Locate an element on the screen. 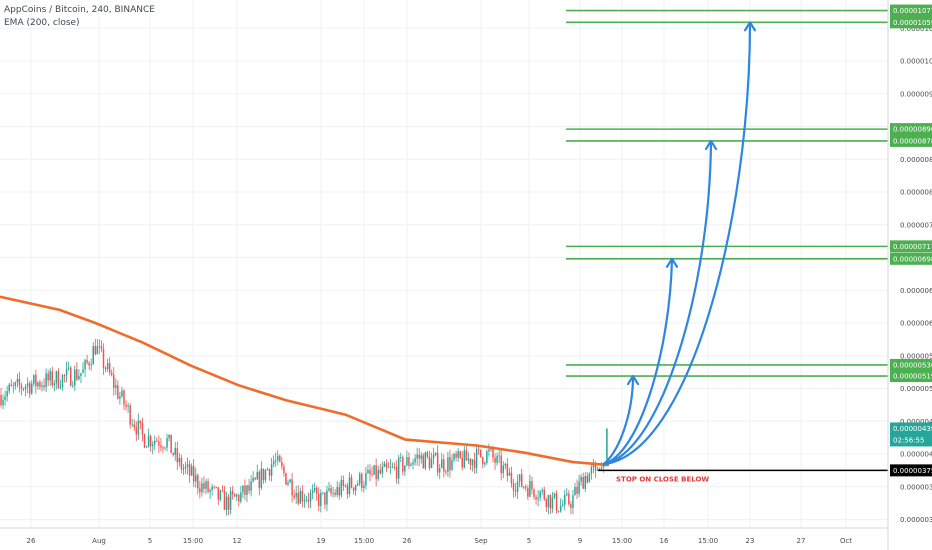 Image resolution: width=932 pixels, height=550 pixels. price-tick-label: 0.00001050 is located at coordinates (916, 29).